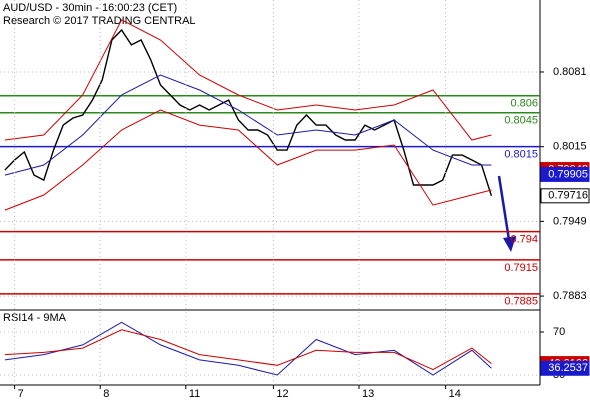 This screenshot has width=590, height=400. Describe the element at coordinates (559, 332) in the screenshot. I see `y-tick-label: 70` at that location.